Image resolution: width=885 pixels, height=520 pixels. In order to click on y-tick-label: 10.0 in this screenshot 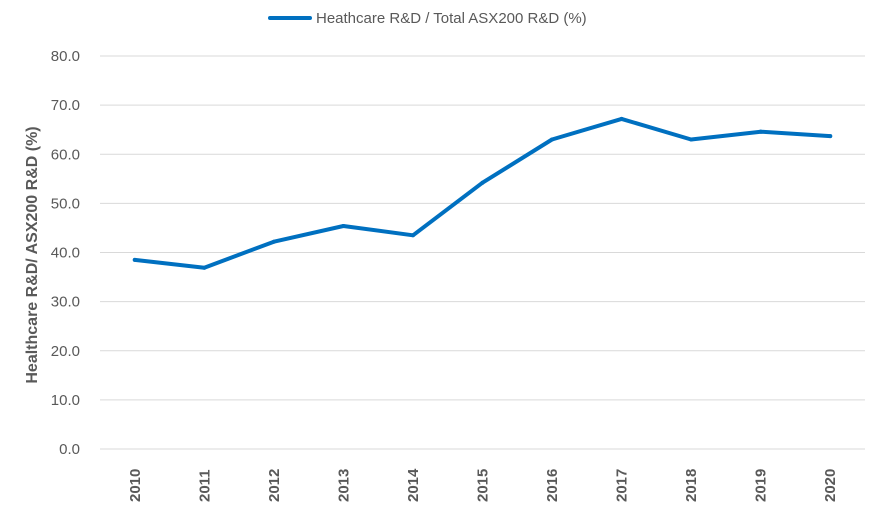, I will do `click(65, 400)`.